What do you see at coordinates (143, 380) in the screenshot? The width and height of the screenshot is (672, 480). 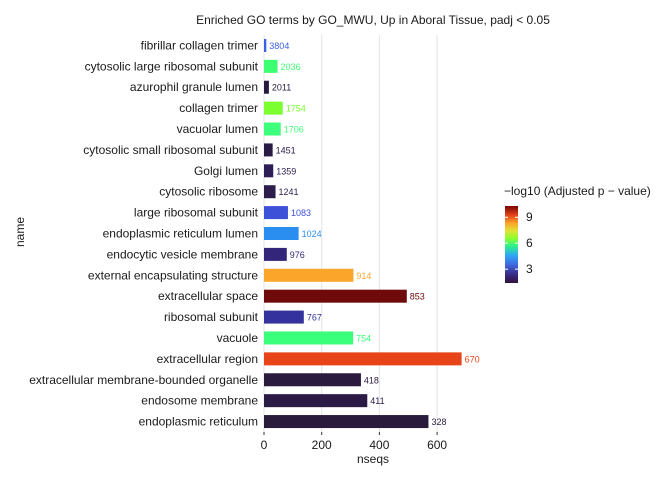 I see `category-label: extracellular membrane-bounded organelle` at bounding box center [143, 380].